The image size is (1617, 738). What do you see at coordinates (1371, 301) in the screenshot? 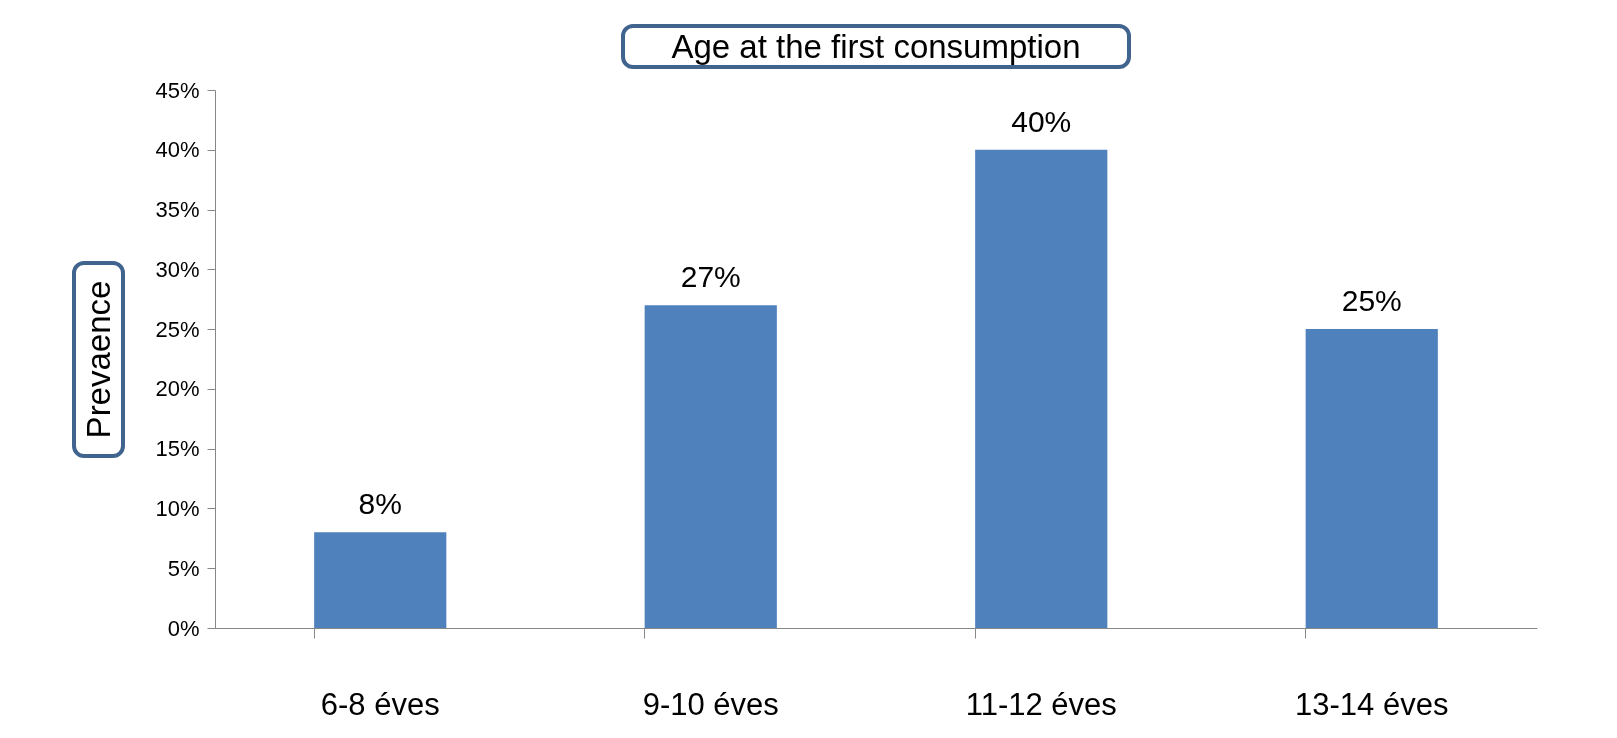
I see `data-label: 25%` at bounding box center [1371, 301].